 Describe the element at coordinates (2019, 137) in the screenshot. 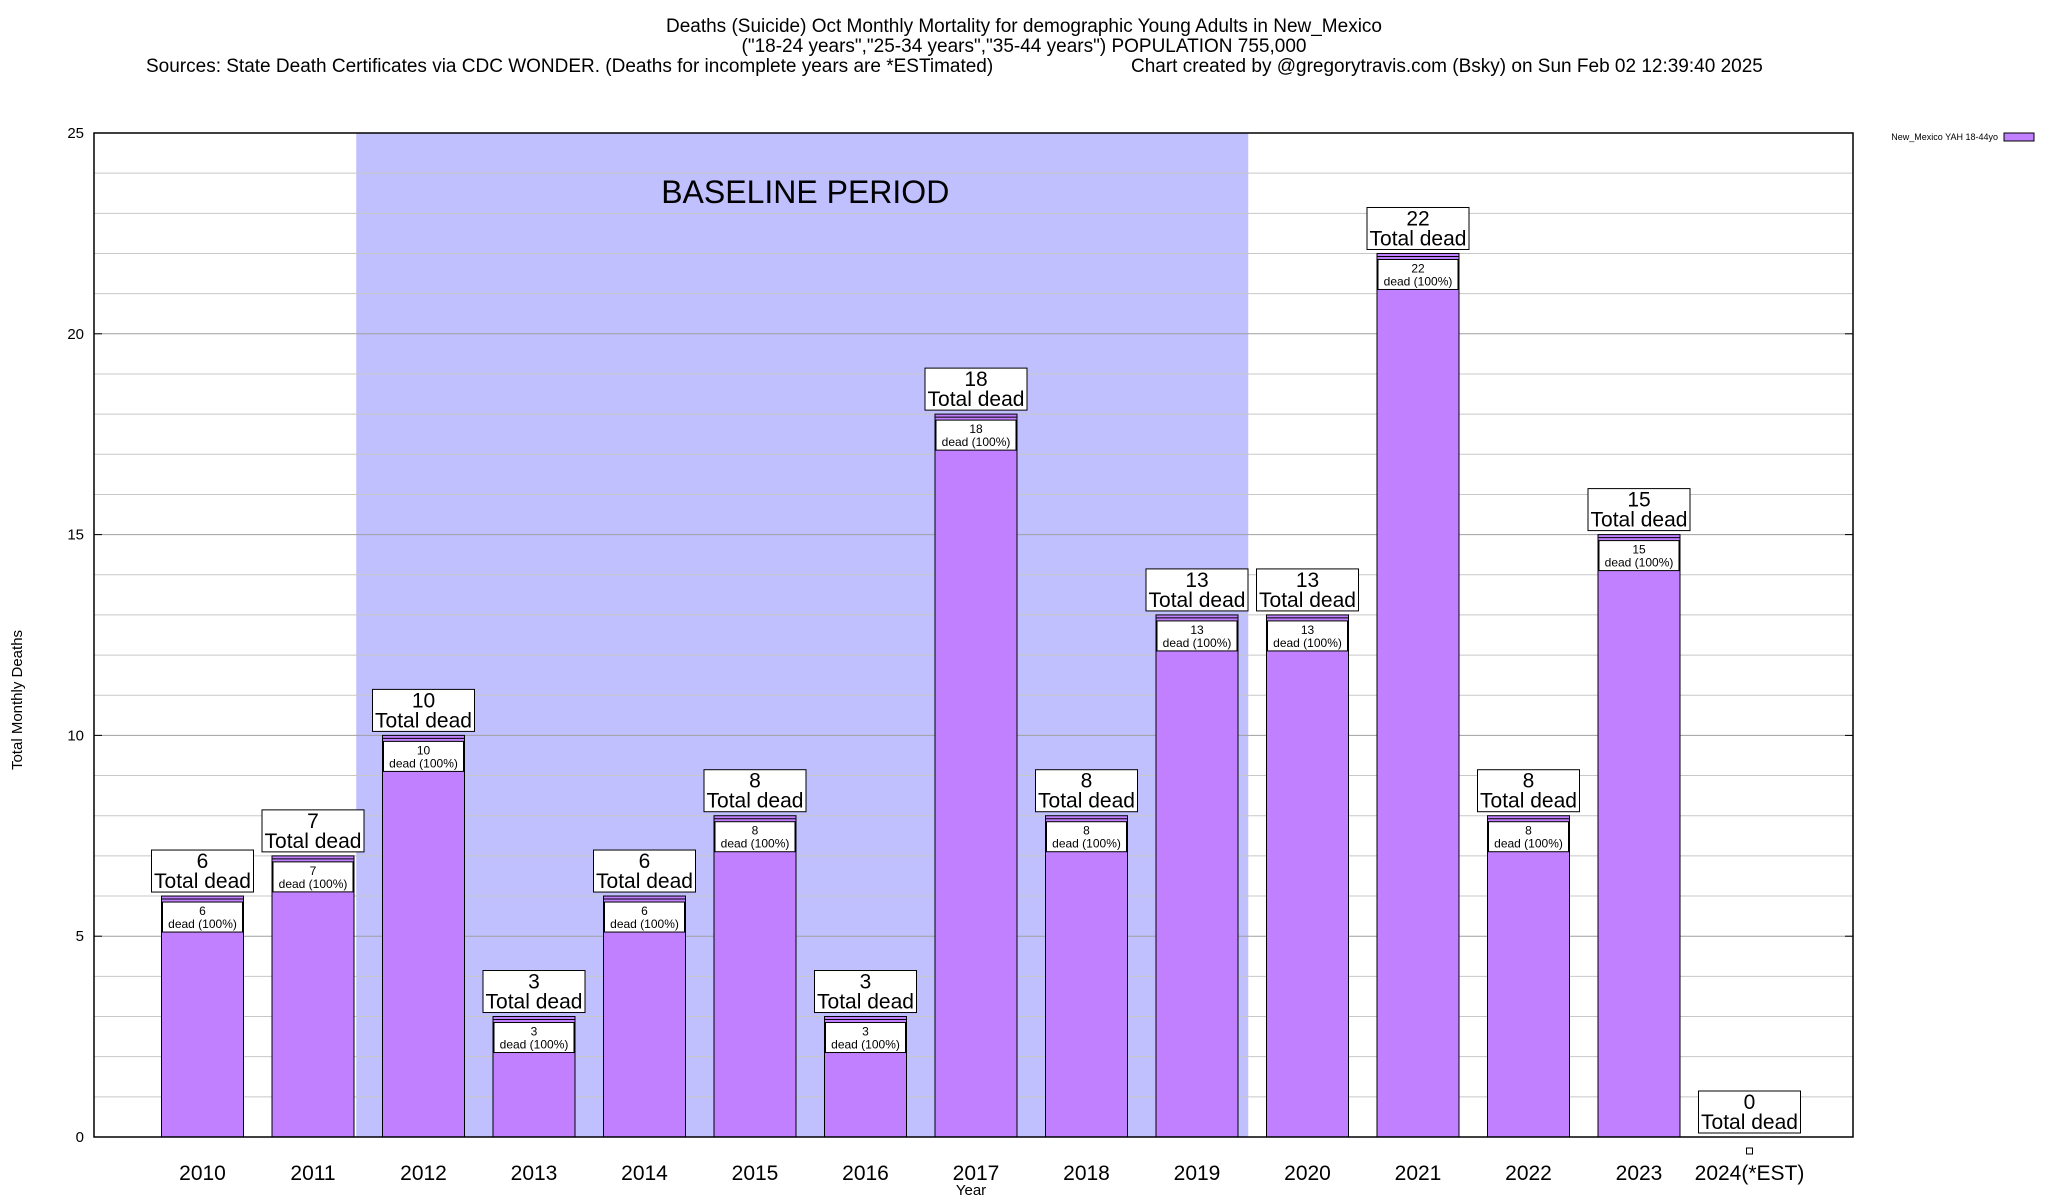

I see `legend-swatch` at that location.